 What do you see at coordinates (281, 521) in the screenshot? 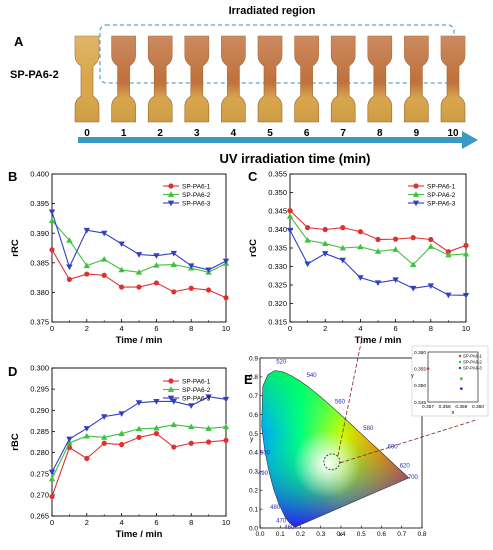
I see `wavelength-label: 470` at bounding box center [281, 521].